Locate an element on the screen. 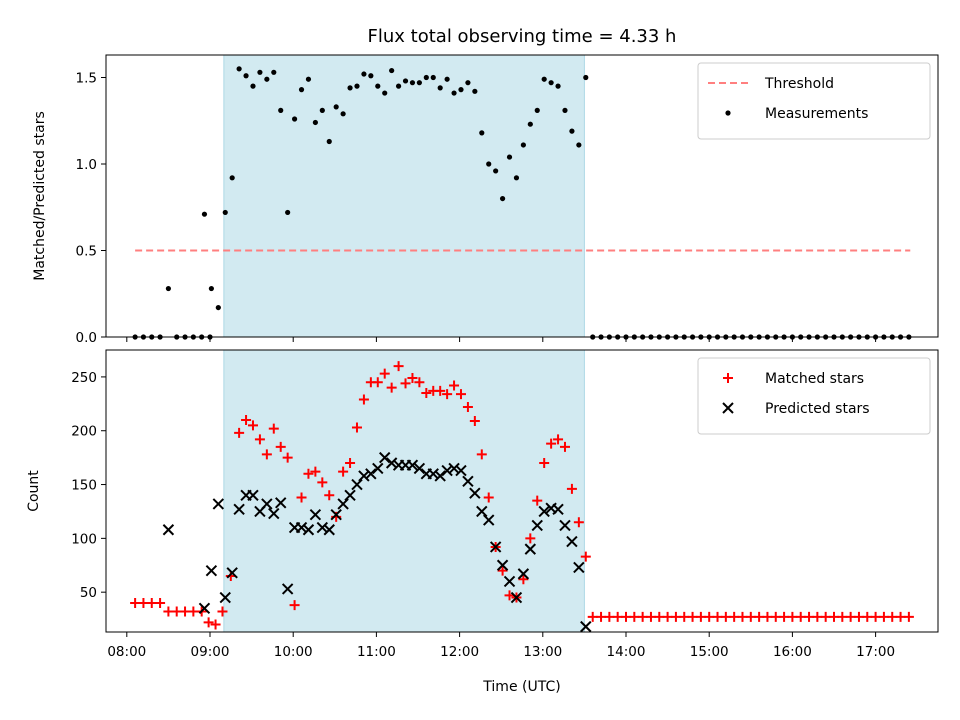 The width and height of the screenshot is (960, 720). y-tick-label: 100 is located at coordinates (84, 539).